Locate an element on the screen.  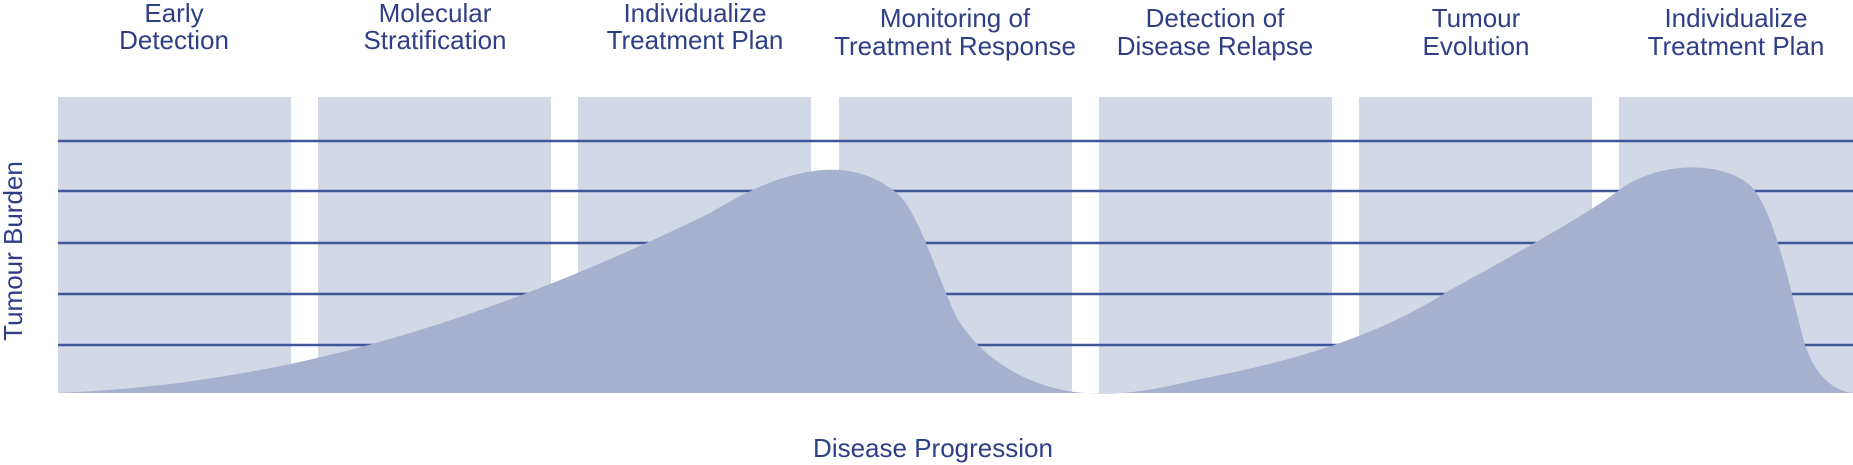
x-axis-label: Disease Progression is located at coordinates (933, 448).